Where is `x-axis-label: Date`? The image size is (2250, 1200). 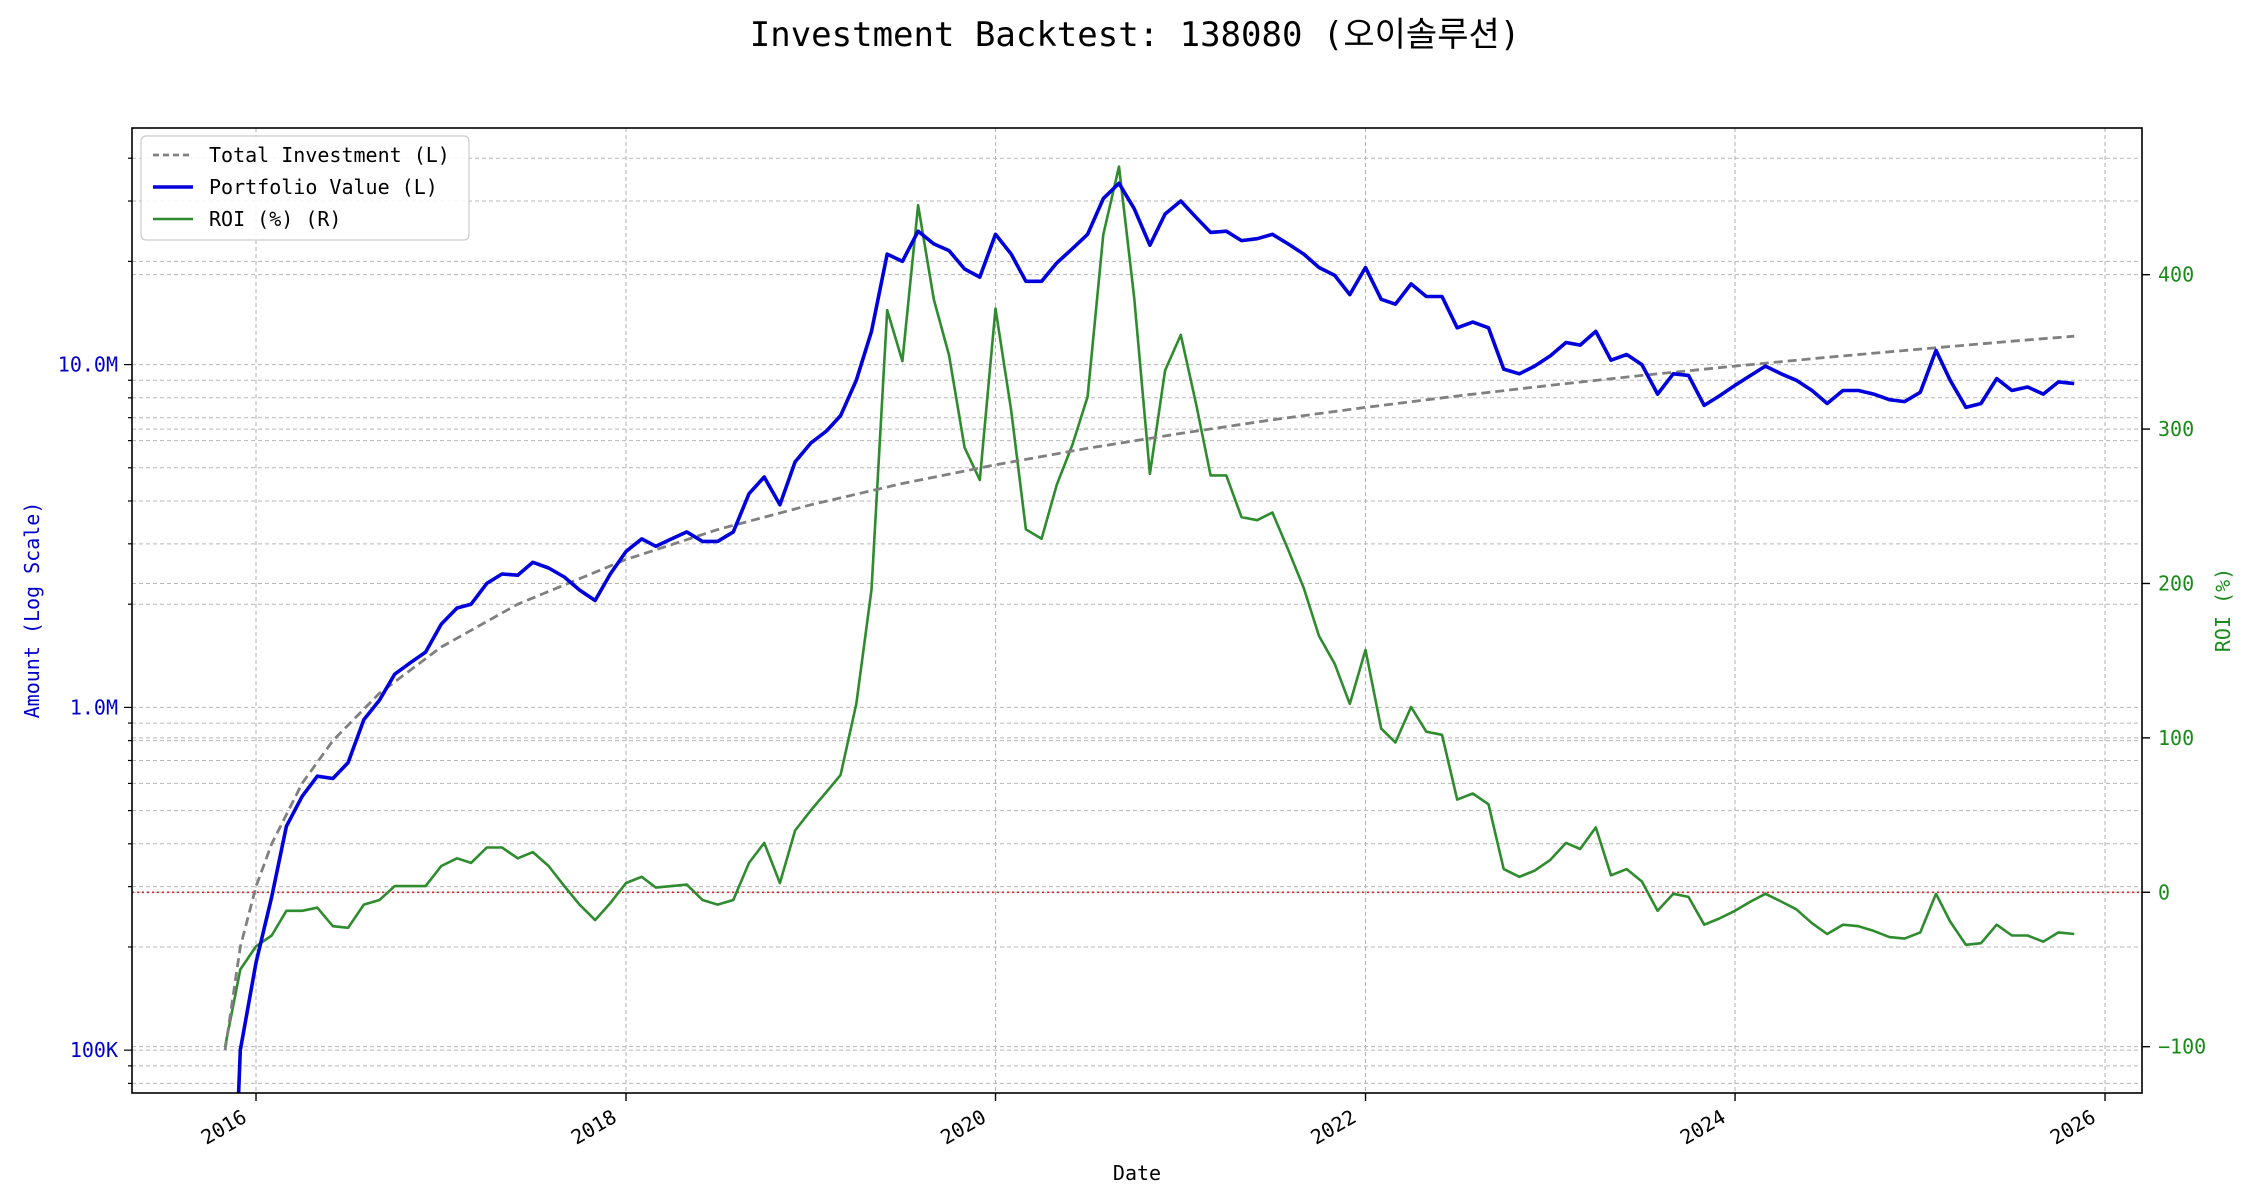 x-axis-label: Date is located at coordinates (1137, 1173).